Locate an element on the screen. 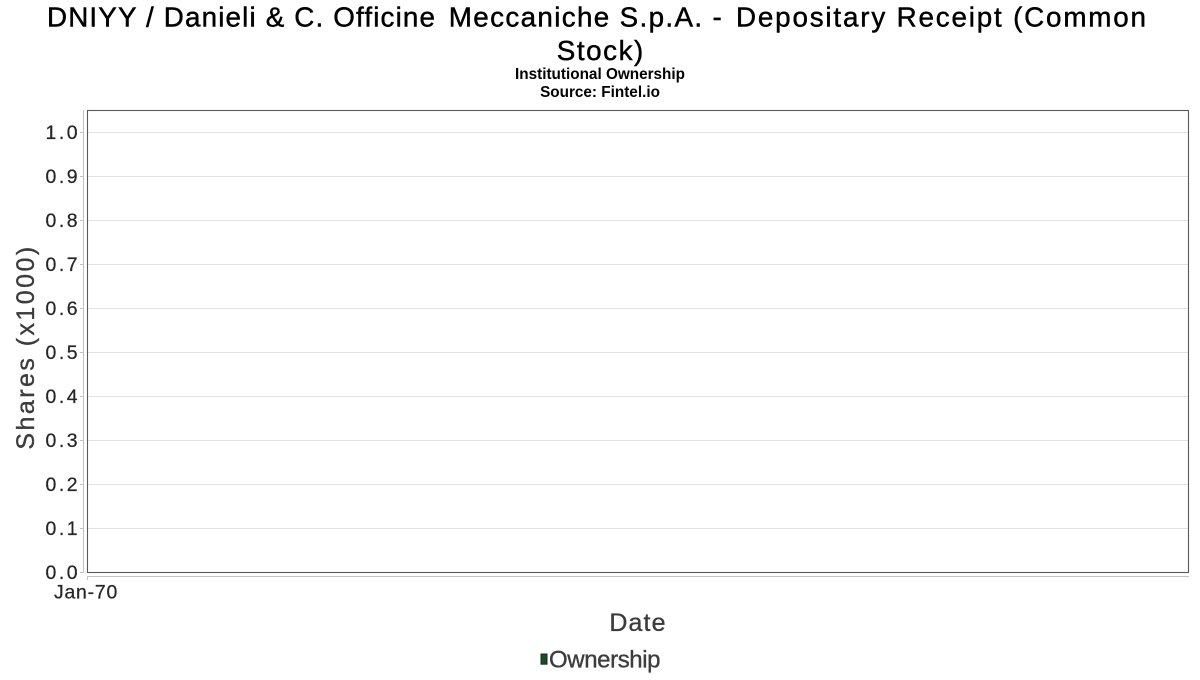  svg-text: Ownership is located at coordinates (604, 660).